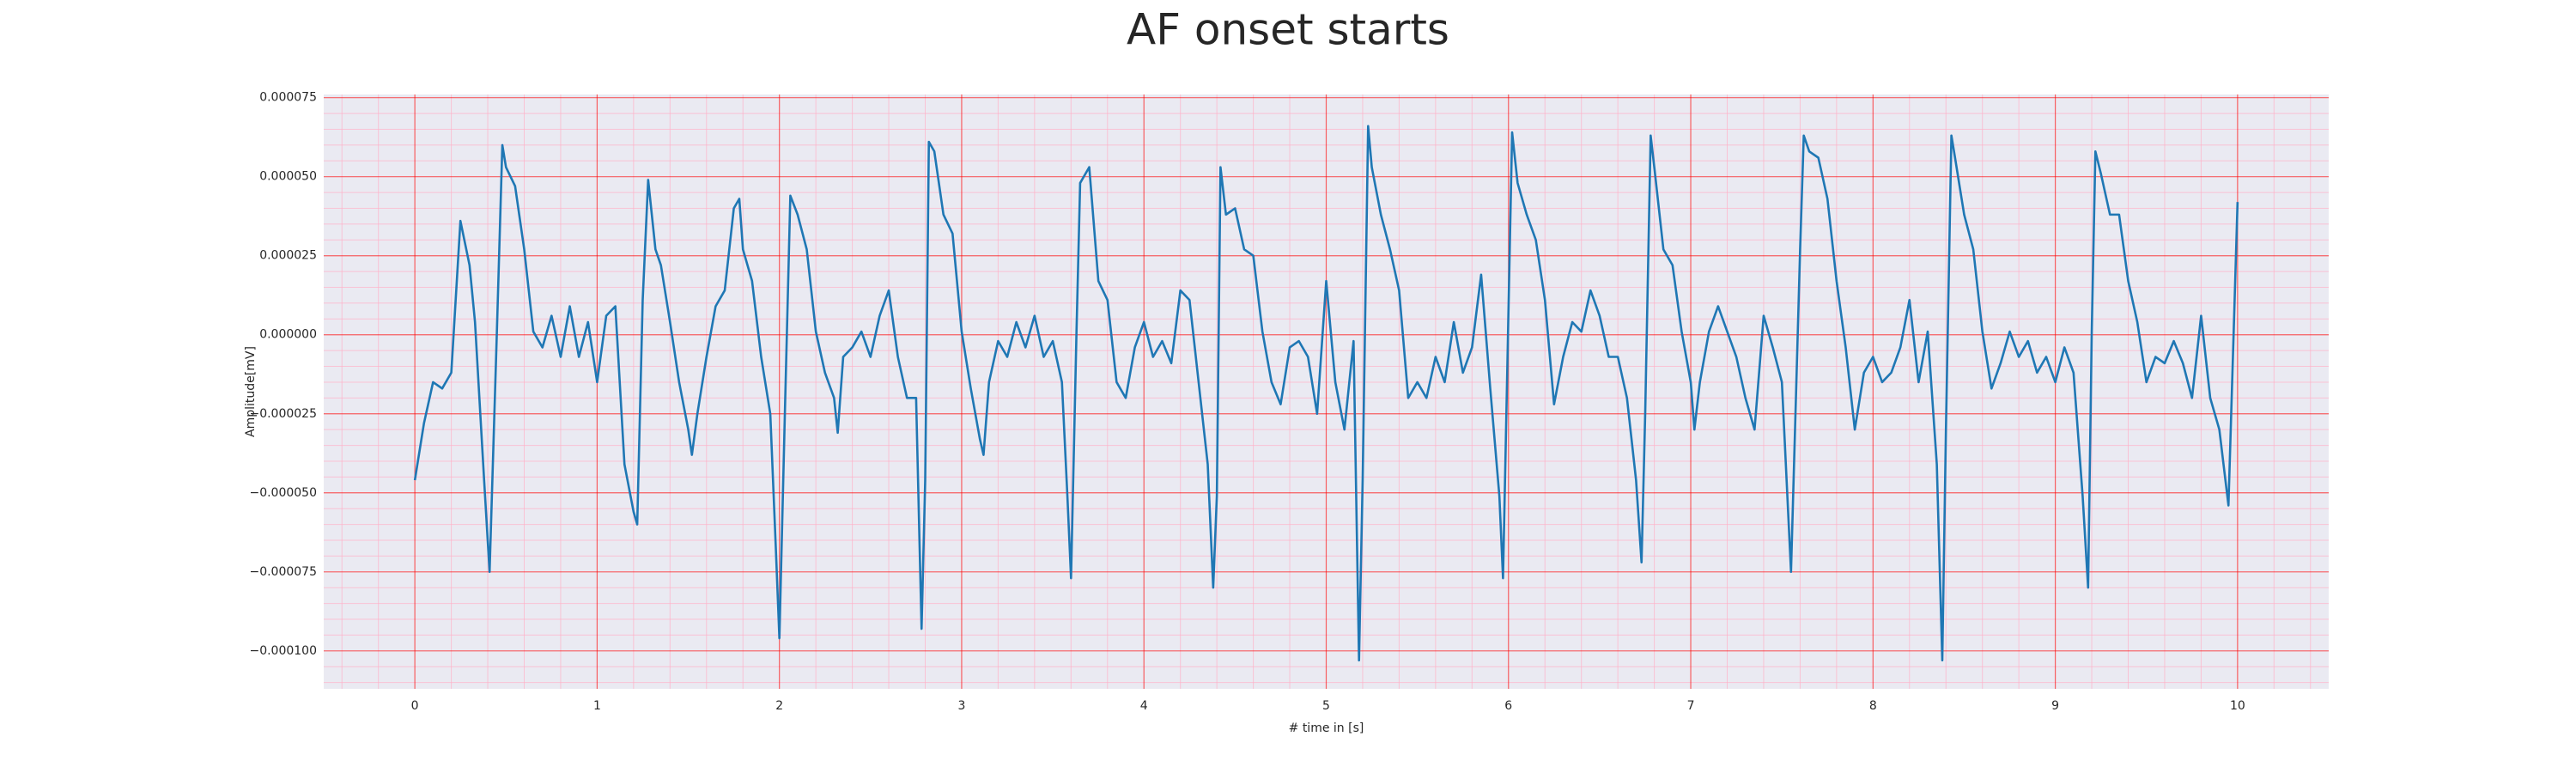 The image size is (2576, 773). Describe the element at coordinates (961, 706) in the screenshot. I see `x-tick-label: 3` at that location.